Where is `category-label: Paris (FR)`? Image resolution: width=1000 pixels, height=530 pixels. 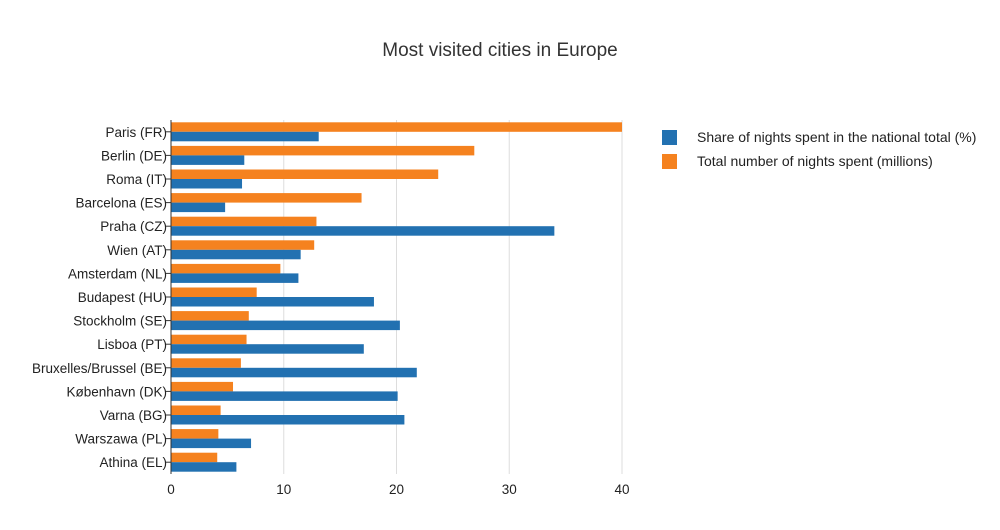
category-label: Paris (FR) is located at coordinates (137, 132).